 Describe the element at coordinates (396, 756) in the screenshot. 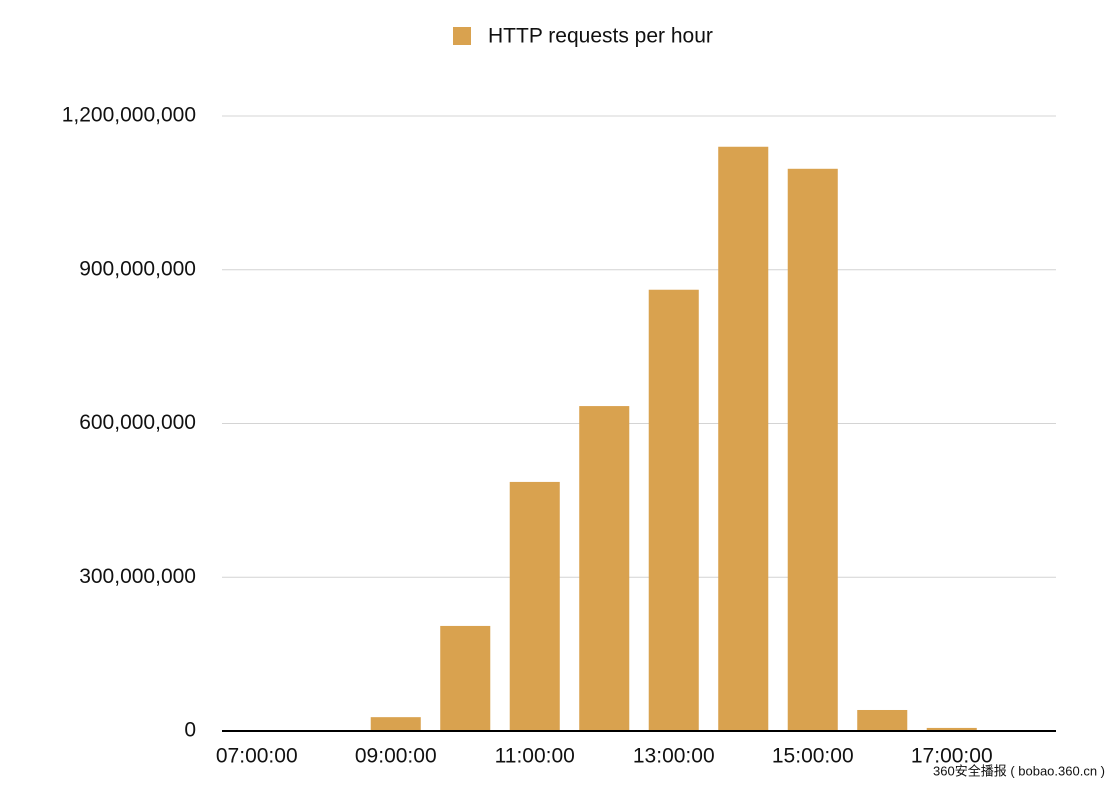

I see `x-tick-label: 09:00:00` at that location.